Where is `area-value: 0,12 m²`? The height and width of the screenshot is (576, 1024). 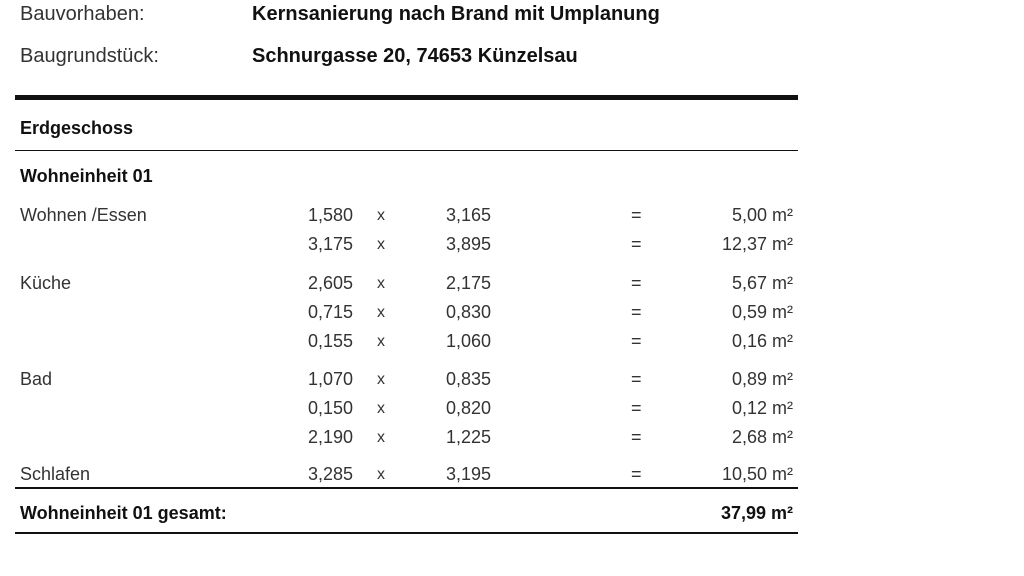
area-value: 0,12 m² is located at coordinates (762, 408).